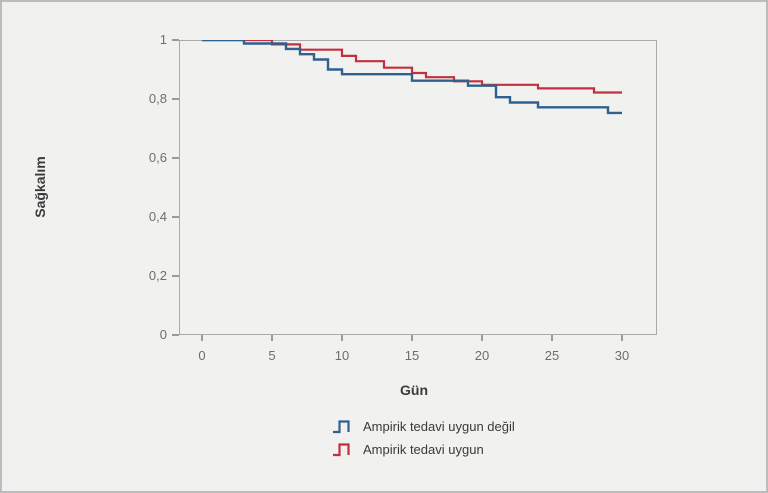 Image resolution: width=768 pixels, height=493 pixels. What do you see at coordinates (157, 216) in the screenshot?
I see `y-tick-label: 0,4` at bounding box center [157, 216].